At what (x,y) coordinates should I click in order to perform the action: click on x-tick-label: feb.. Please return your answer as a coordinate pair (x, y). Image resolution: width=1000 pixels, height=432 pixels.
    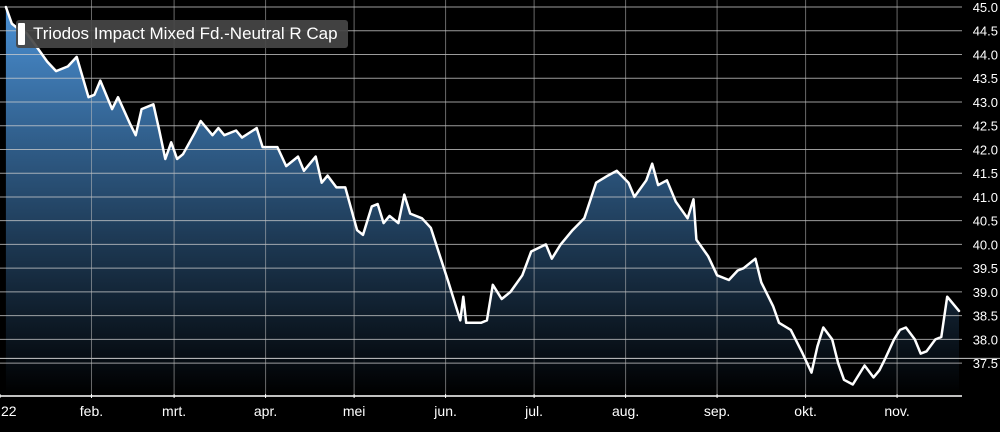
    Looking at the image, I should click on (91, 411).